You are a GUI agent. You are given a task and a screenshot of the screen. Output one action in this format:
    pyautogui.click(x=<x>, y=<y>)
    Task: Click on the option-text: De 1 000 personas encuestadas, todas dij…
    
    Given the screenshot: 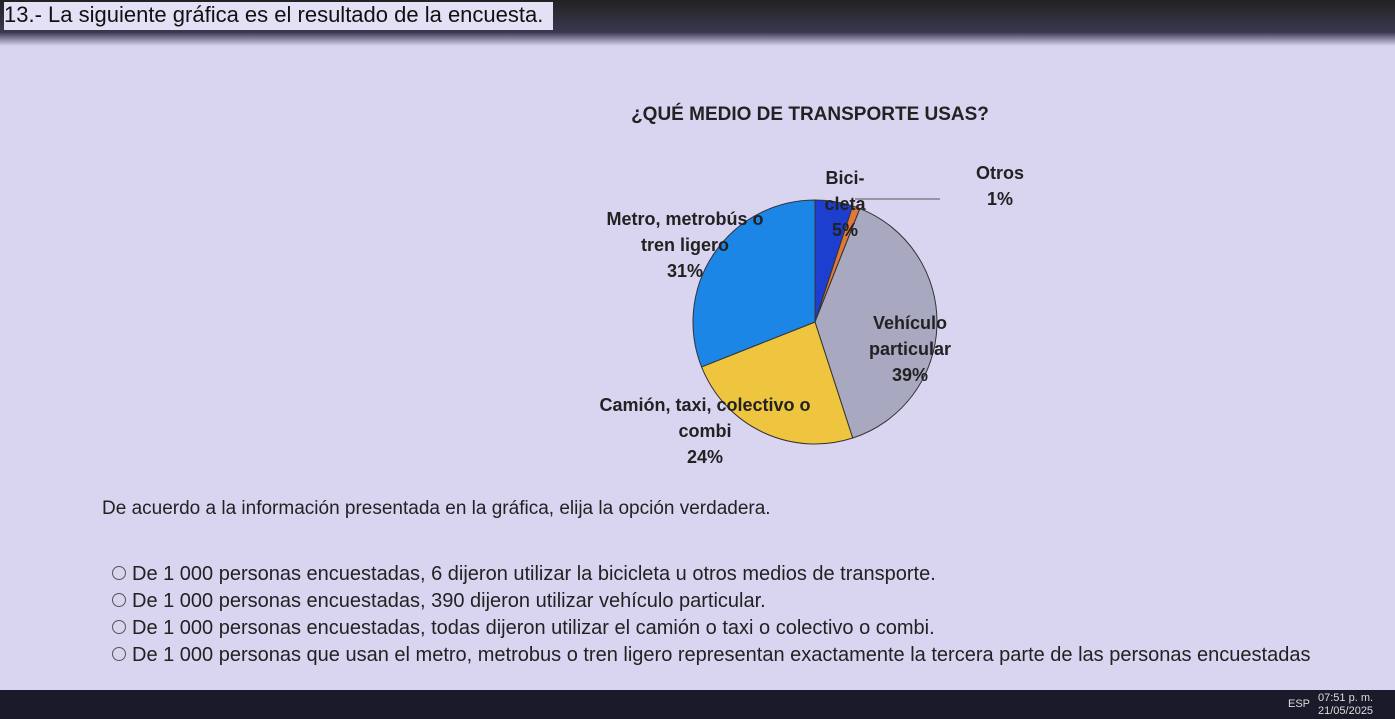 What is the action you would take?
    pyautogui.click(x=533, y=628)
    